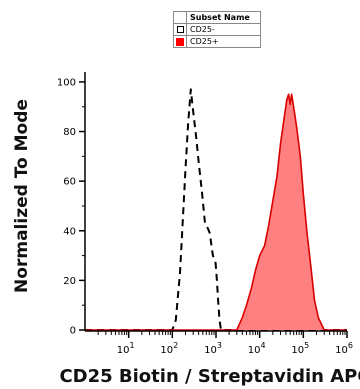  What do you see at coordinates (350, 345) in the screenshot?
I see `x-tick-exponent: 6` at bounding box center [350, 345].